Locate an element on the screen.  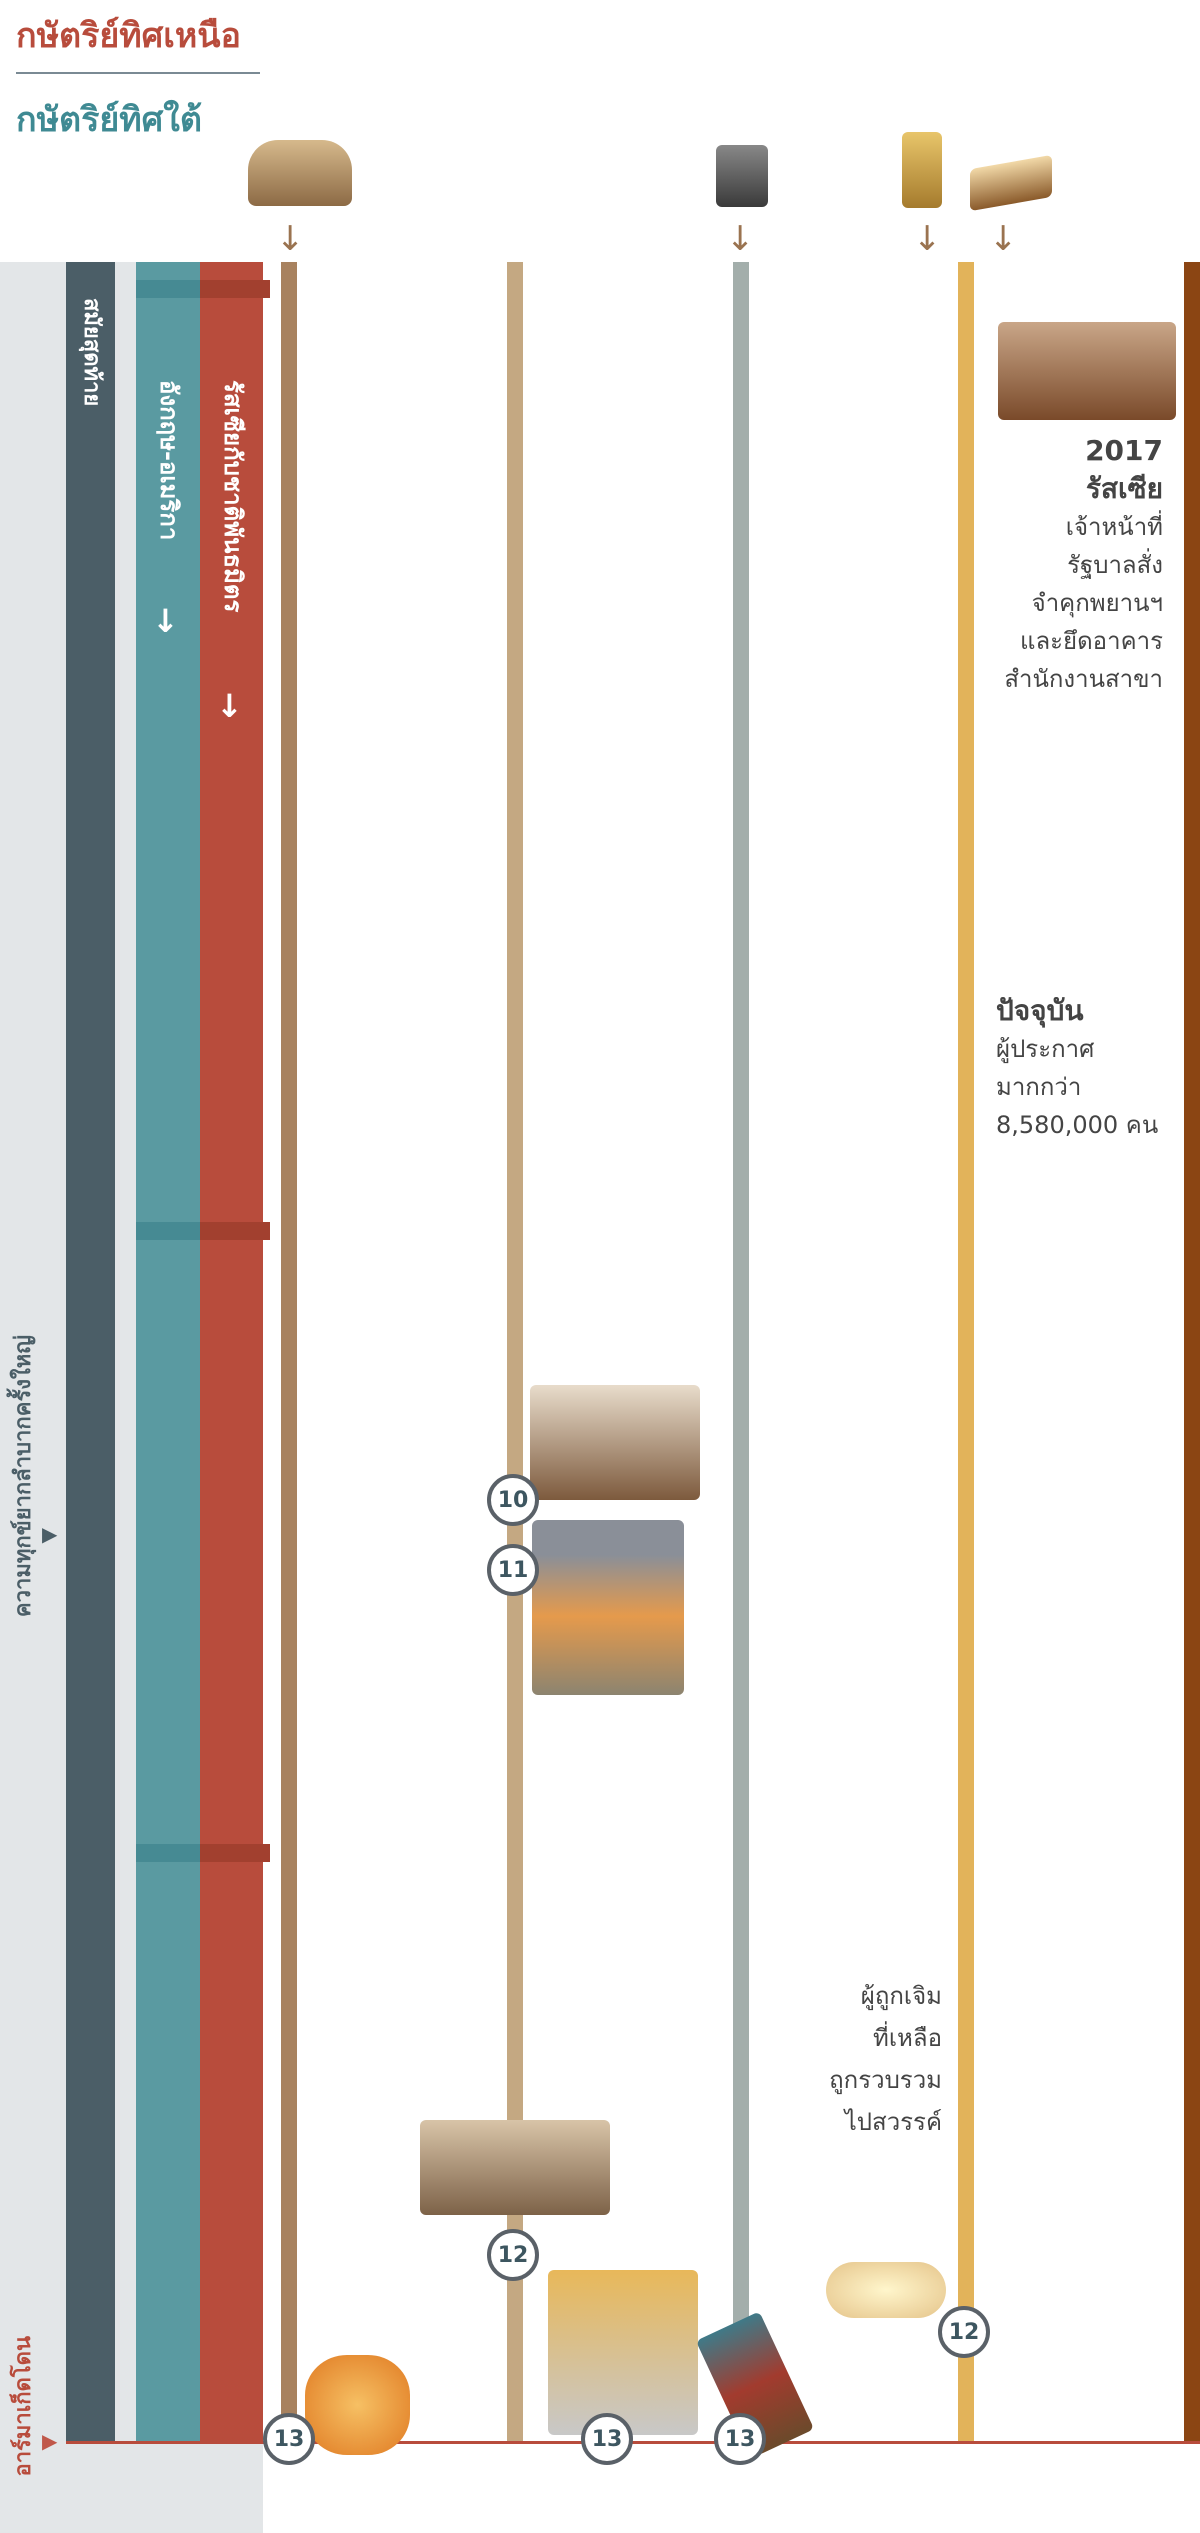
anointed-event: ผู้ถูกเจิม ที่เหลือ ถูกรวบรวม ไปสวรรค์ is located at coordinates (885, 2059).